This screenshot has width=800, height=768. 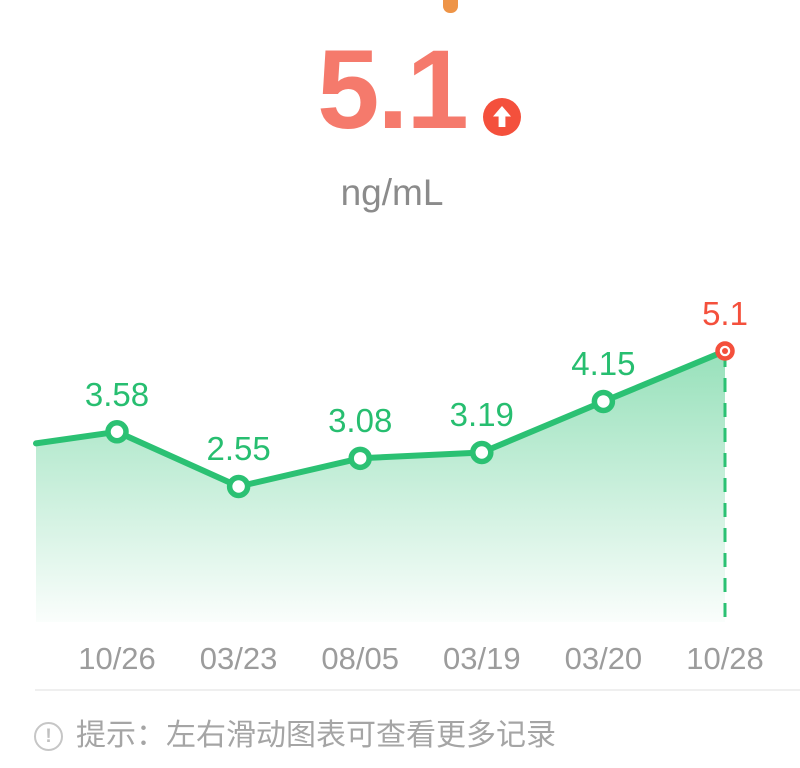 I want to click on highlight-point-dot, so click(x=725, y=350).